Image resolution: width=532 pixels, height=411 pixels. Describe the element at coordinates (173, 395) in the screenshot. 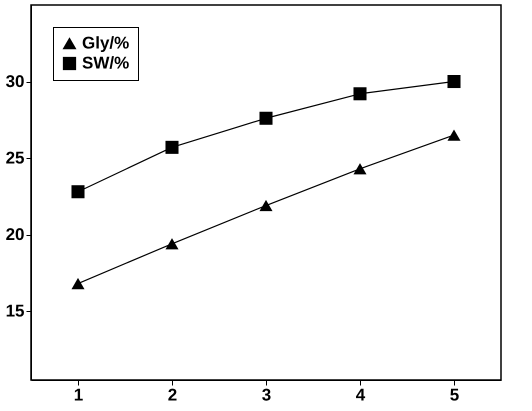

I see `x-tick-label: 2` at that location.